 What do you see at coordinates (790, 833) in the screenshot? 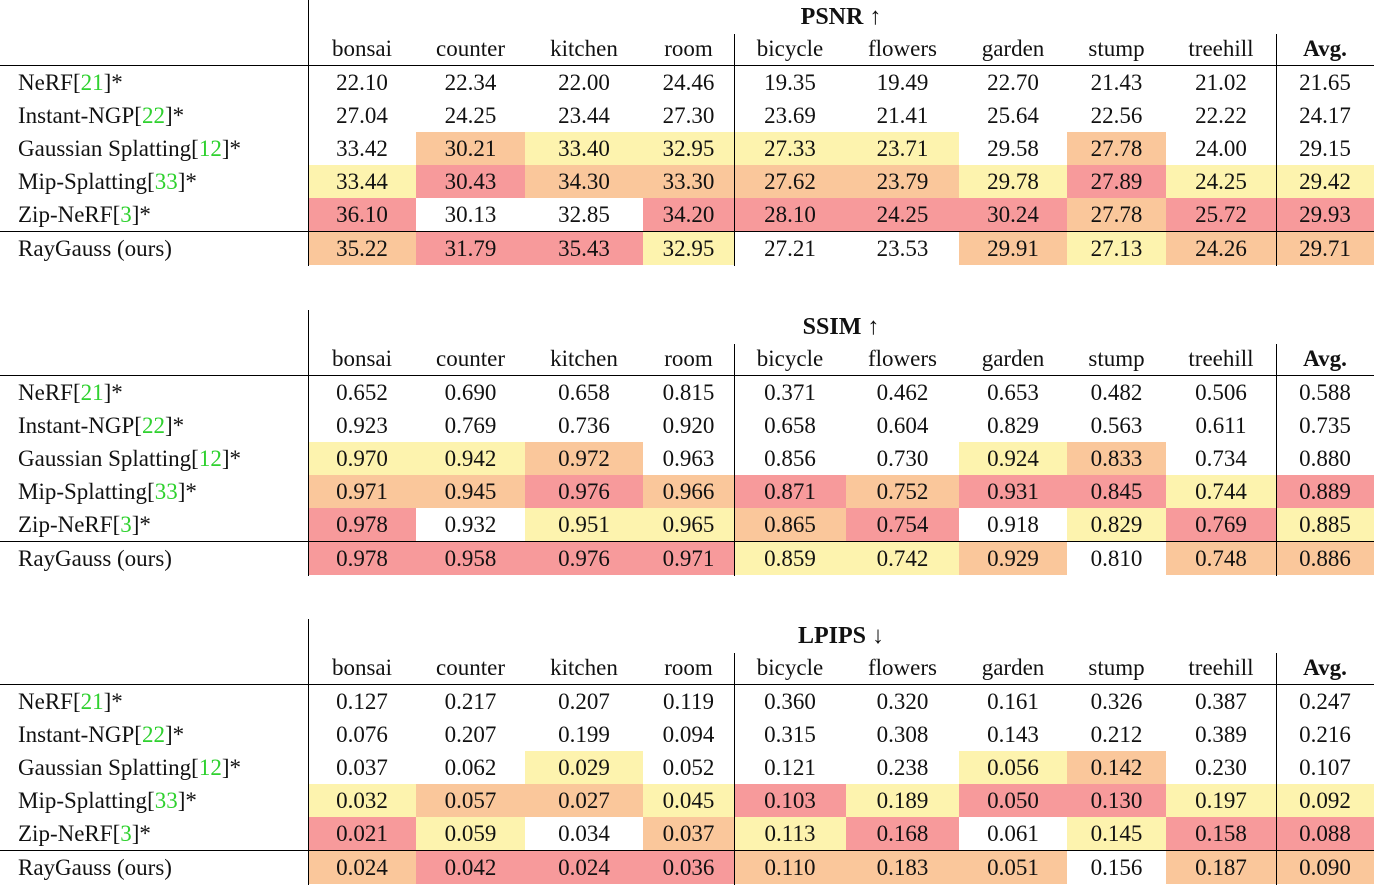
I see `table-cell: 0.113` at bounding box center [790, 833].